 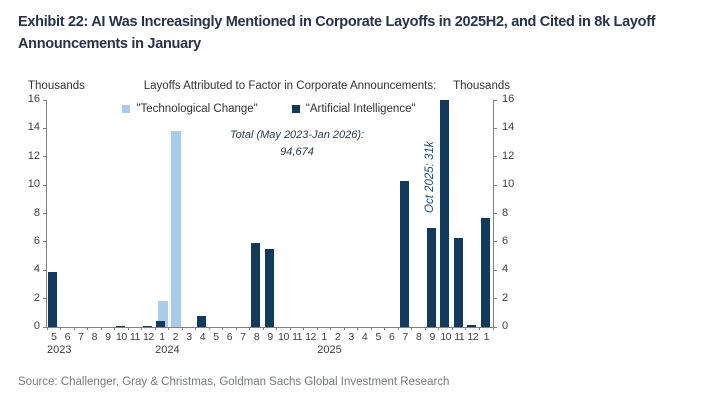 What do you see at coordinates (33, 127) in the screenshot?
I see `y-axis-label-left: 14` at bounding box center [33, 127].